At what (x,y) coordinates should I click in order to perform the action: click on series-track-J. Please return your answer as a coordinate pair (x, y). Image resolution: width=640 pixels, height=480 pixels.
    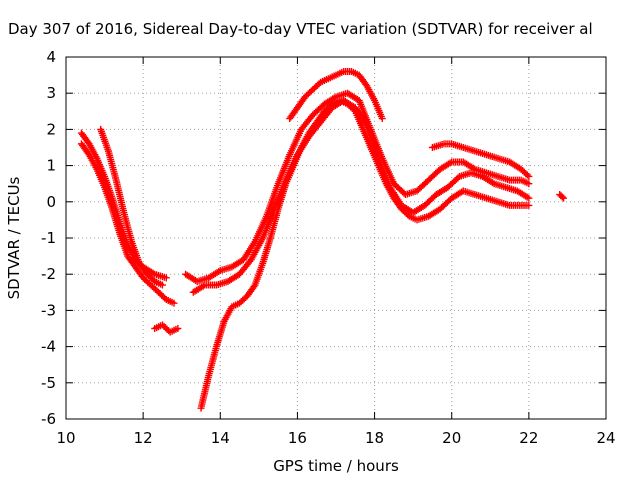
    Looking at the image, I should click on (562, 196).